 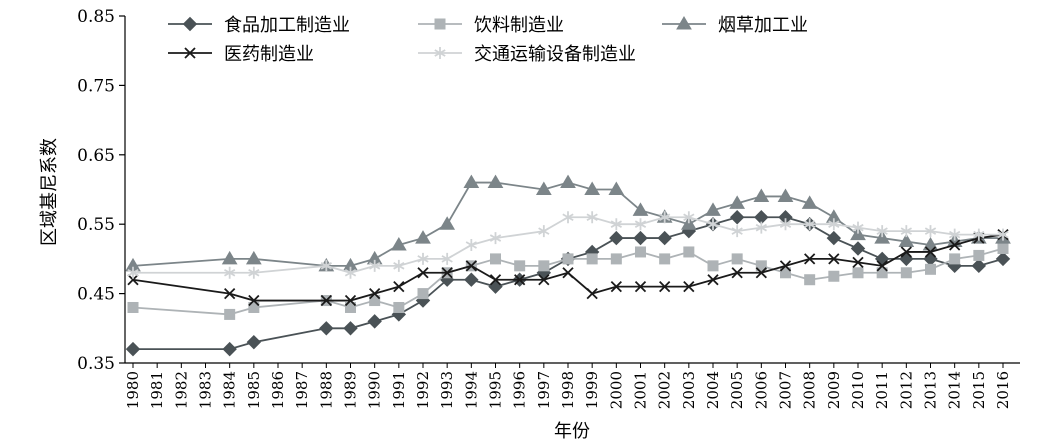 I want to click on legend-label: 医药制造业, so click(x=269, y=54).